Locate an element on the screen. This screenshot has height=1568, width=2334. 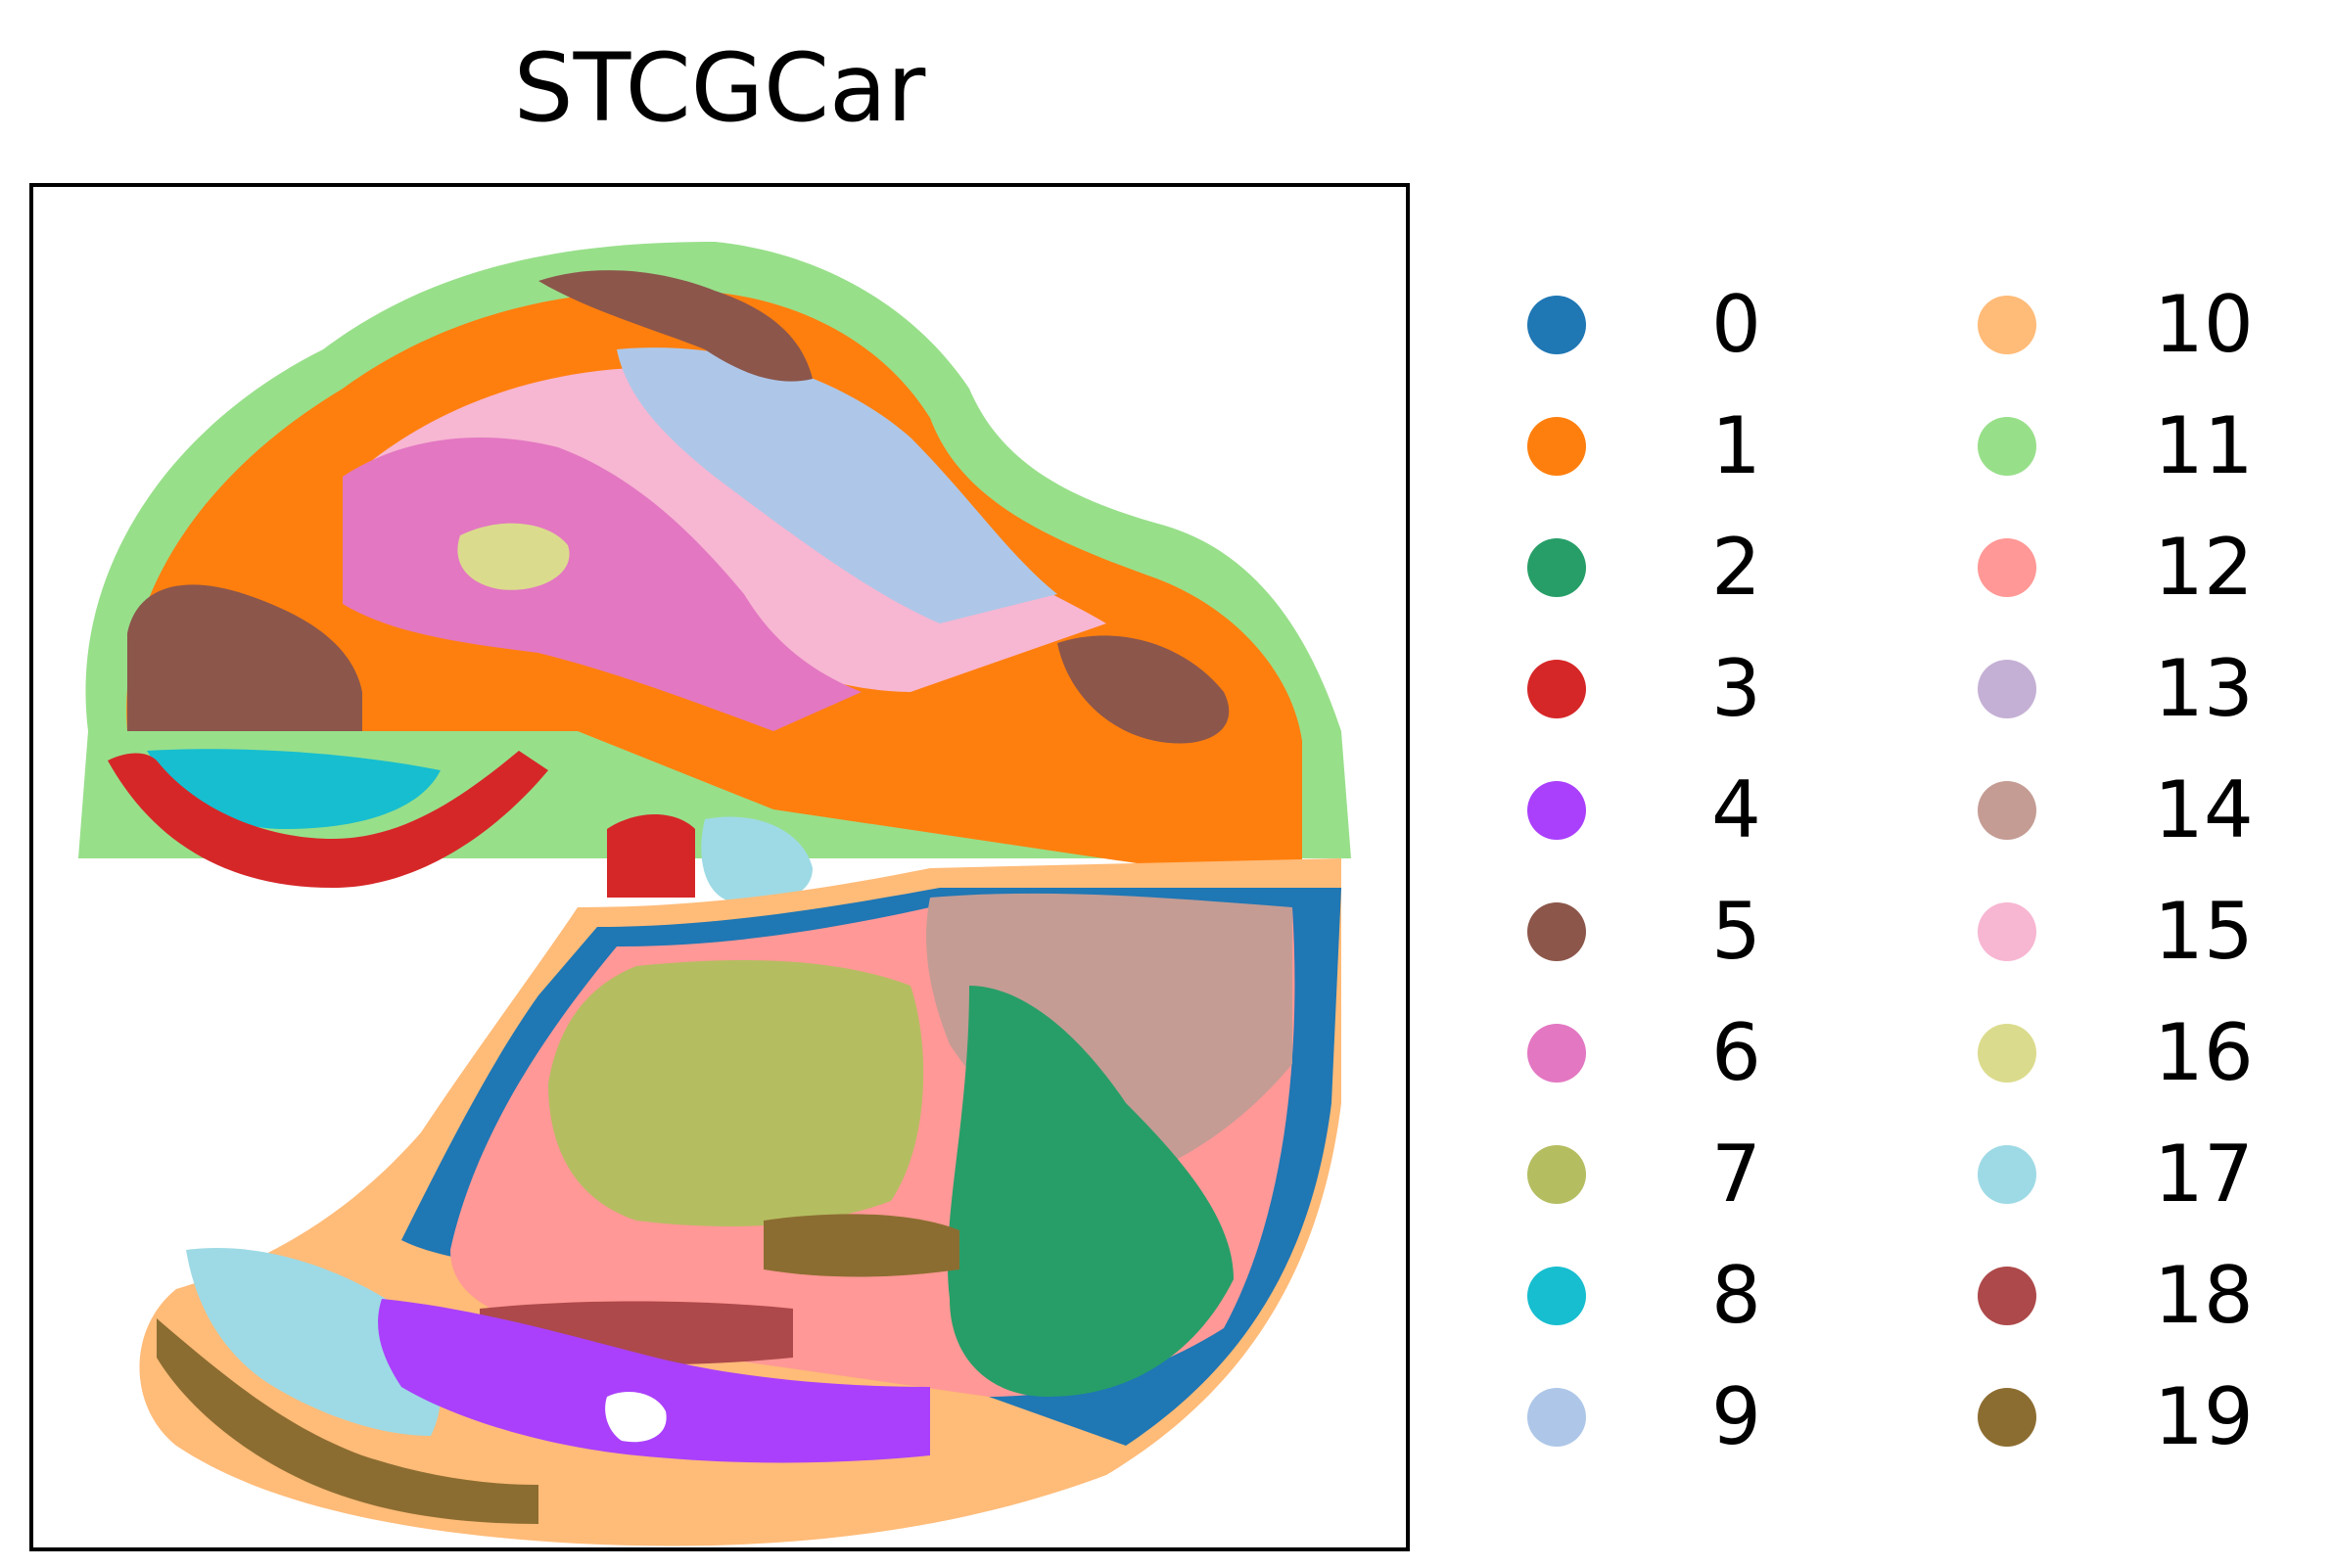
legend-item-15: 15 is located at coordinates (2156, 931).